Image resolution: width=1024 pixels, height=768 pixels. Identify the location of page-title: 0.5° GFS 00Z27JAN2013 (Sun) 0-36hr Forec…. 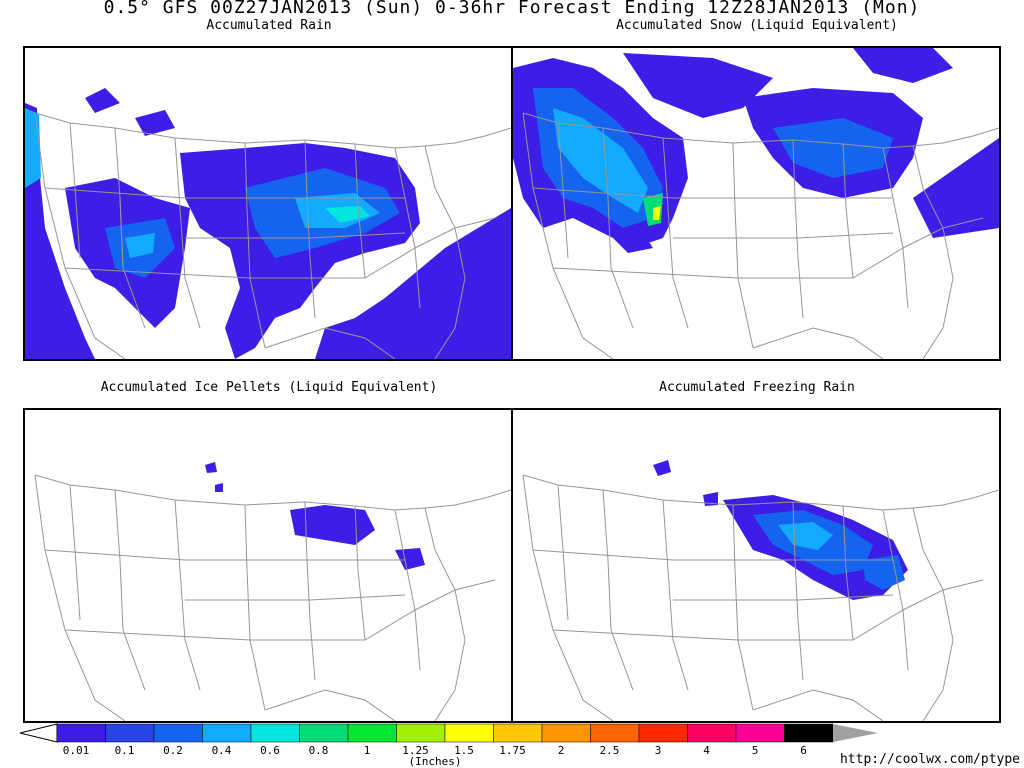
(512, 9).